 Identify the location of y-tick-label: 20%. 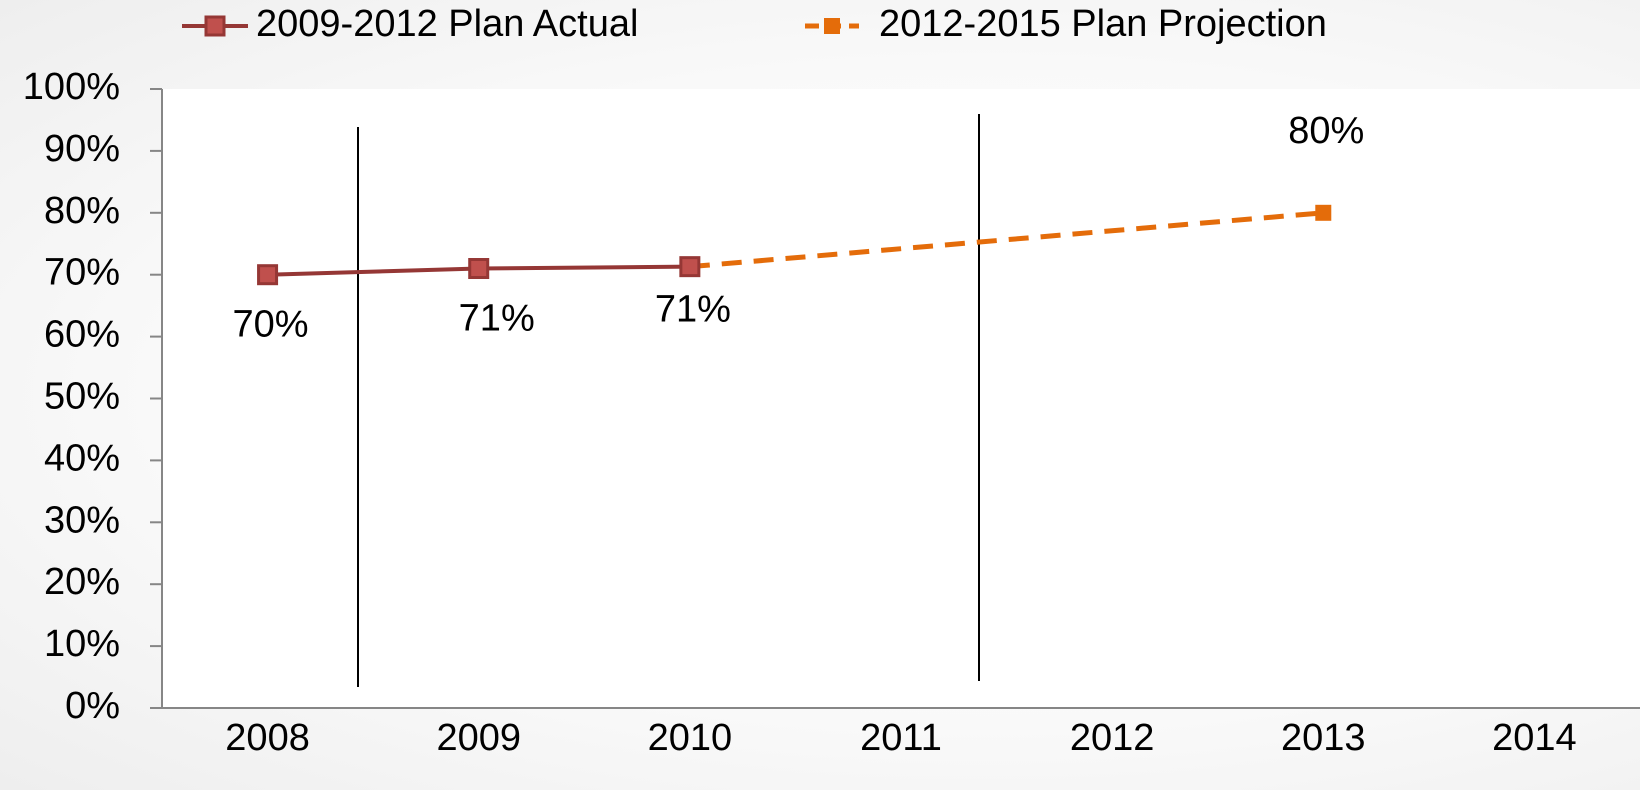
(82, 582).